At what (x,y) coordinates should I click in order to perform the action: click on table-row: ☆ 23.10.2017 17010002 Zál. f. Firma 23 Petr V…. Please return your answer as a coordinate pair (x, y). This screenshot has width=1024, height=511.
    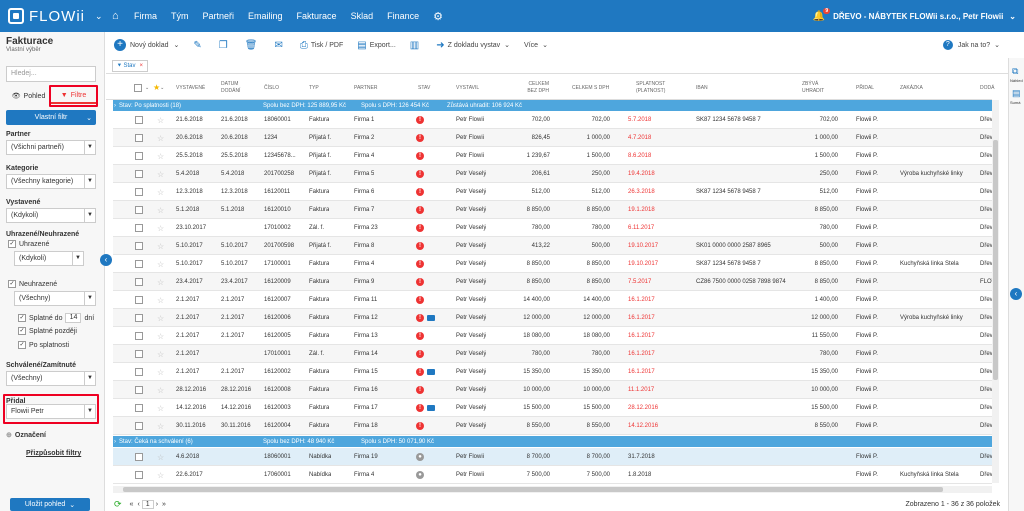
    Looking at the image, I should click on (553, 228).